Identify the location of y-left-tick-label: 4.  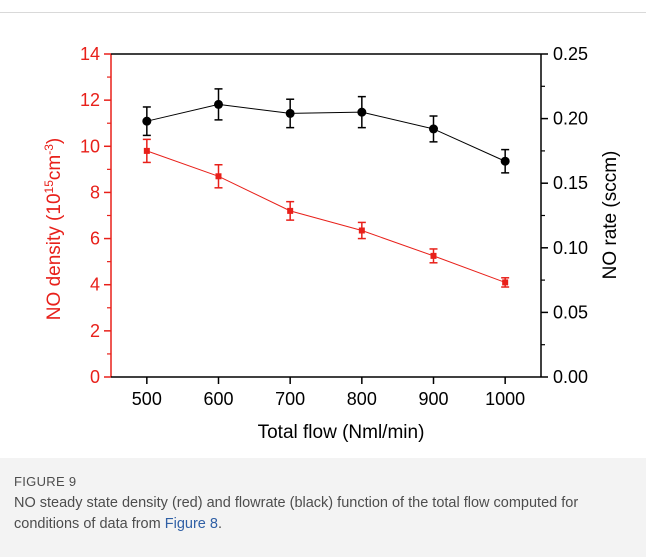
(95, 285).